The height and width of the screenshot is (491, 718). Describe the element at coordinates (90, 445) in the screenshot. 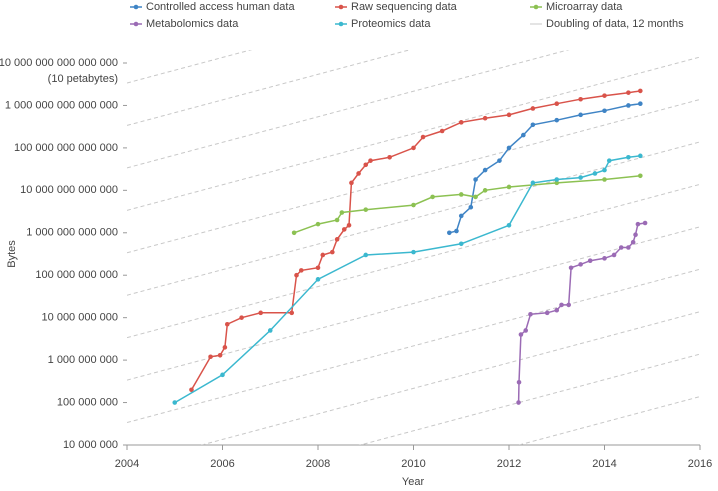

I see `y-tick-label: 10 000 000` at that location.